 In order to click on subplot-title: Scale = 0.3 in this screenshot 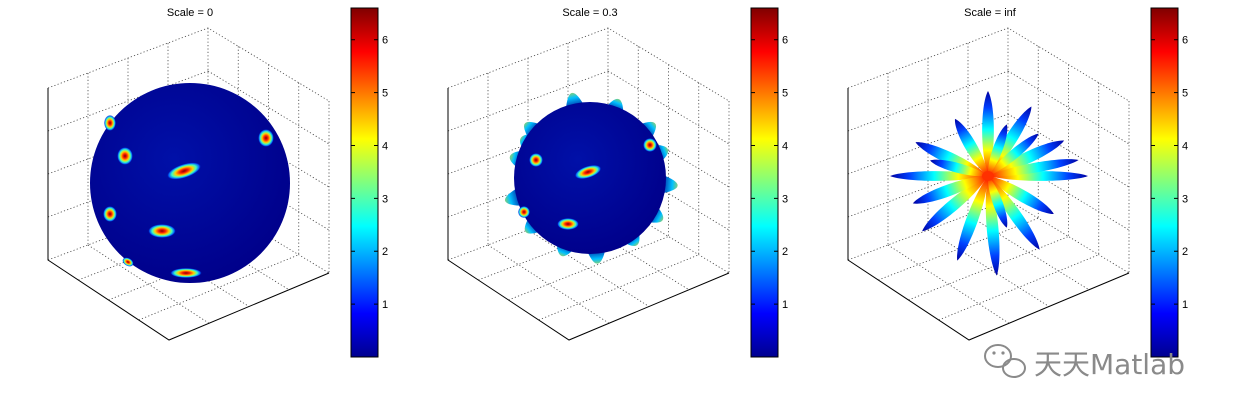, I will do `click(589, 13)`.